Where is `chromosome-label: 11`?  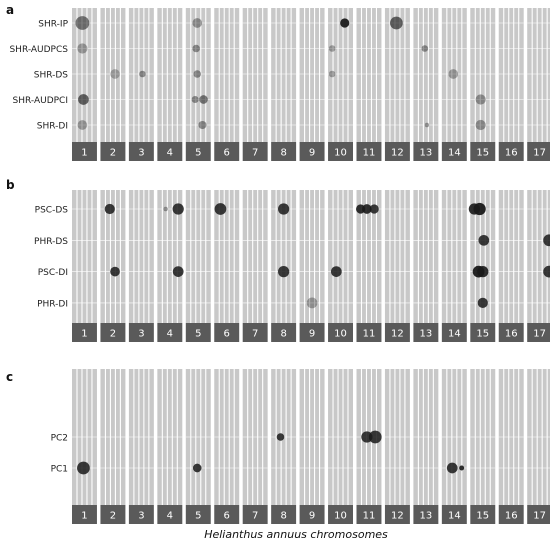 chromosome-label: 11 is located at coordinates (369, 334).